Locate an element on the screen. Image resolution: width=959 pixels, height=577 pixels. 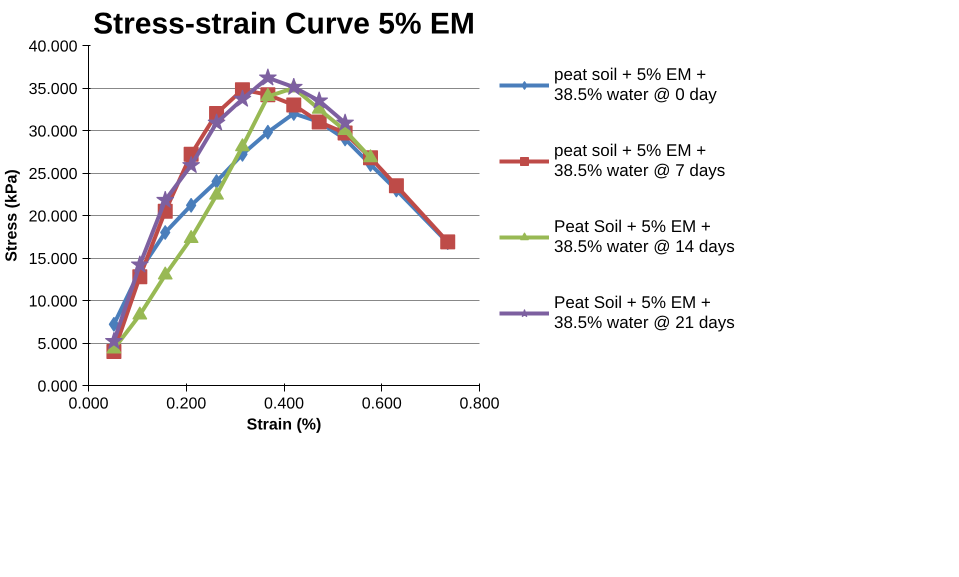
x-tick-label: 0.800 is located at coordinates (479, 404).